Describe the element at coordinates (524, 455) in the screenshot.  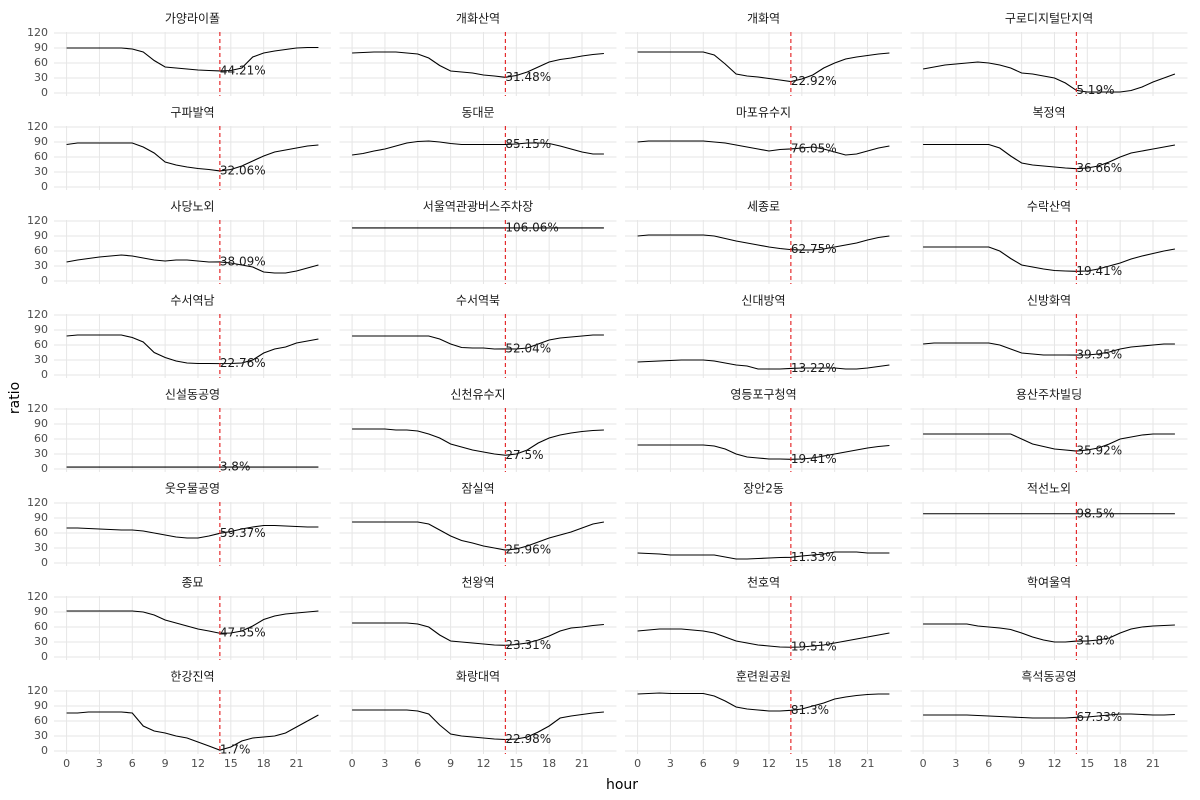
I see `value-label: 27.5%` at that location.